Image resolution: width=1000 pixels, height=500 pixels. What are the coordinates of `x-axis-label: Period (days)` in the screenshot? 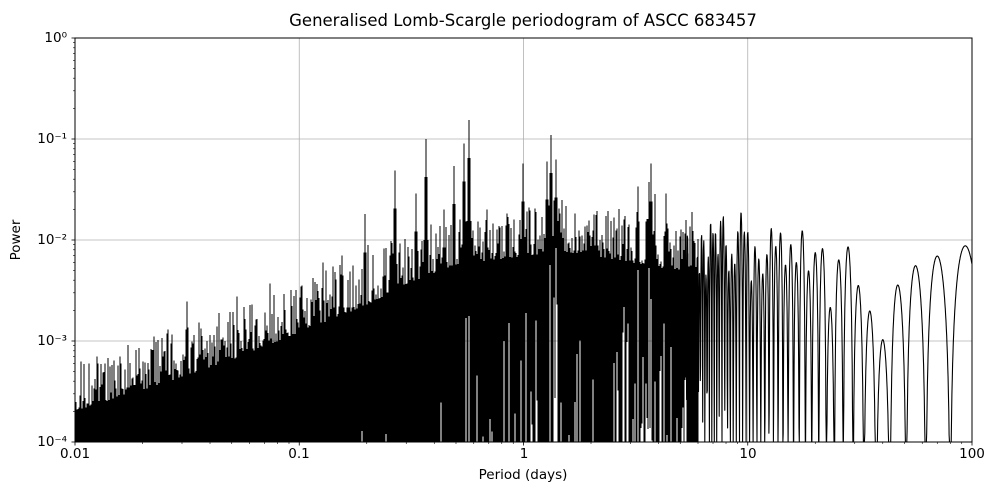 It's located at (523, 475).